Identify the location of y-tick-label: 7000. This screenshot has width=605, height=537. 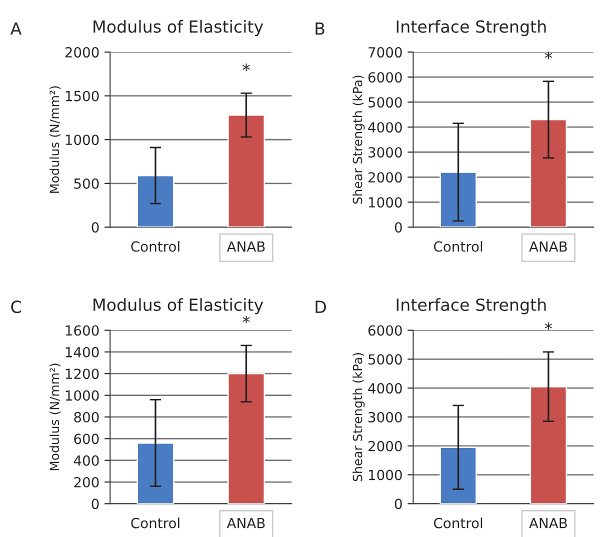
(385, 52).